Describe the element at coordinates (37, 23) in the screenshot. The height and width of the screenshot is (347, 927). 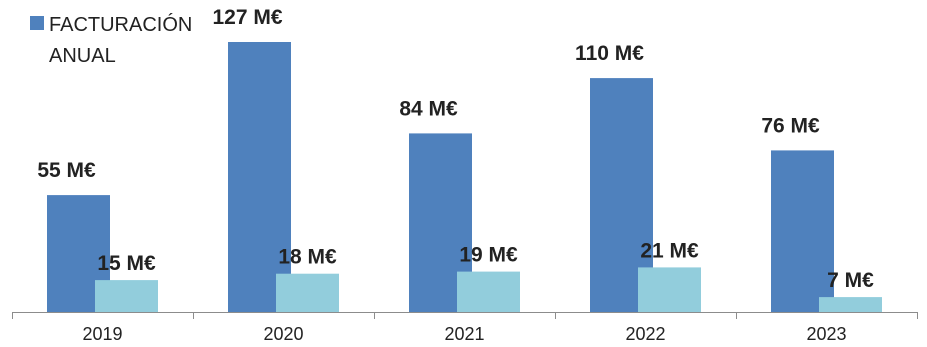
I see `legend-swatch` at that location.